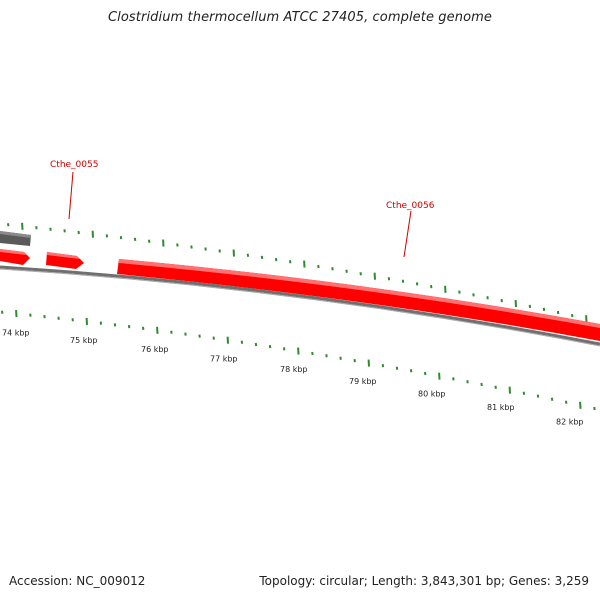 This screenshot has width=600, height=600. Describe the element at coordinates (224, 358) in the screenshot. I see `scale-label: 77 kbp` at that location.